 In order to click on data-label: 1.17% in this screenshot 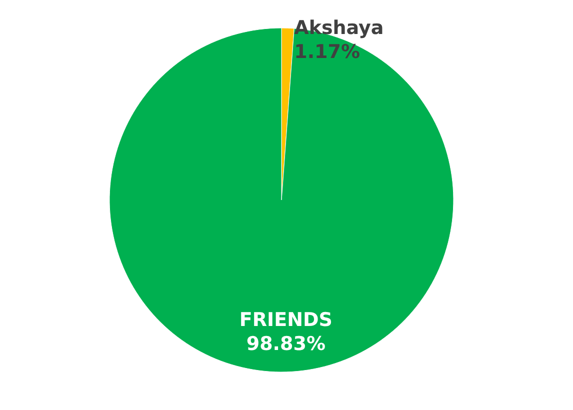, I will do `click(327, 52)`.